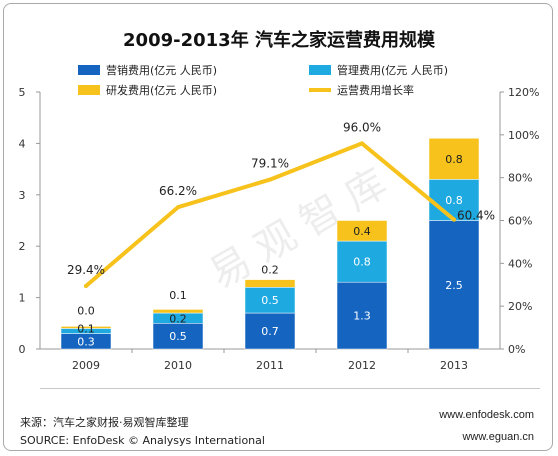 The height and width of the screenshot is (456, 558). Describe the element at coordinates (362, 127) in the screenshot. I see `growth-rate-label: 96.0%` at that location.